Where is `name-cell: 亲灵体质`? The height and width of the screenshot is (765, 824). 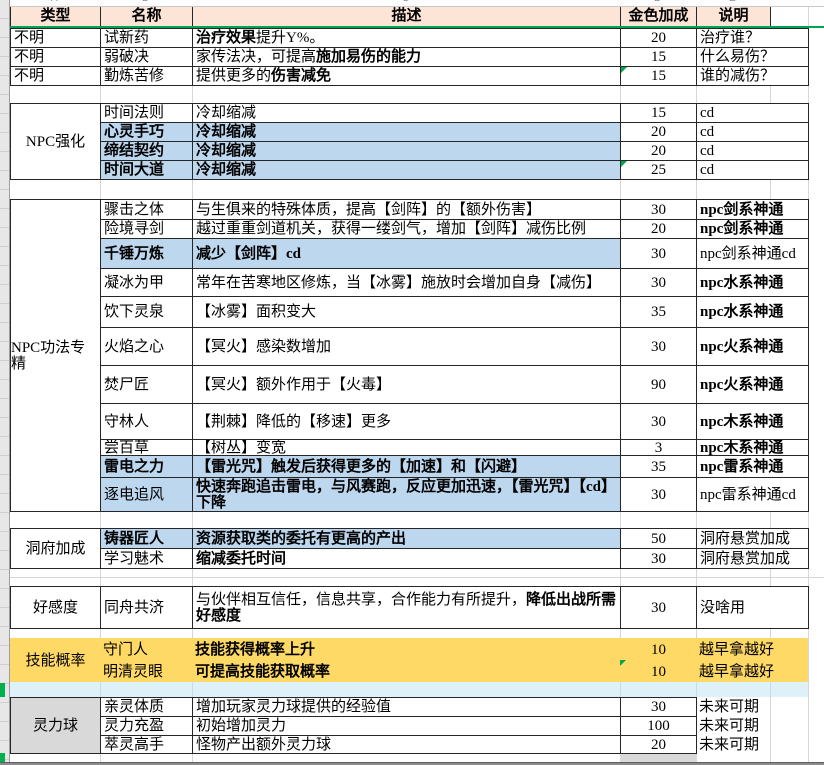
name-cell: 亲灵体质 is located at coordinates (146, 707).